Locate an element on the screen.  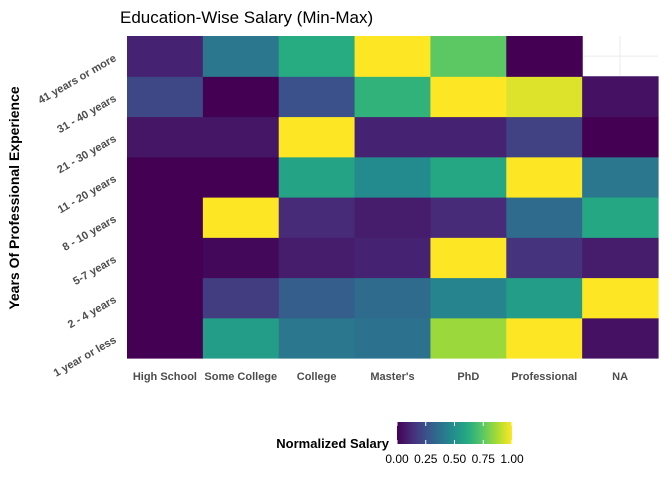
y-tick-label: 11 - 20 years is located at coordinates (87, 194).